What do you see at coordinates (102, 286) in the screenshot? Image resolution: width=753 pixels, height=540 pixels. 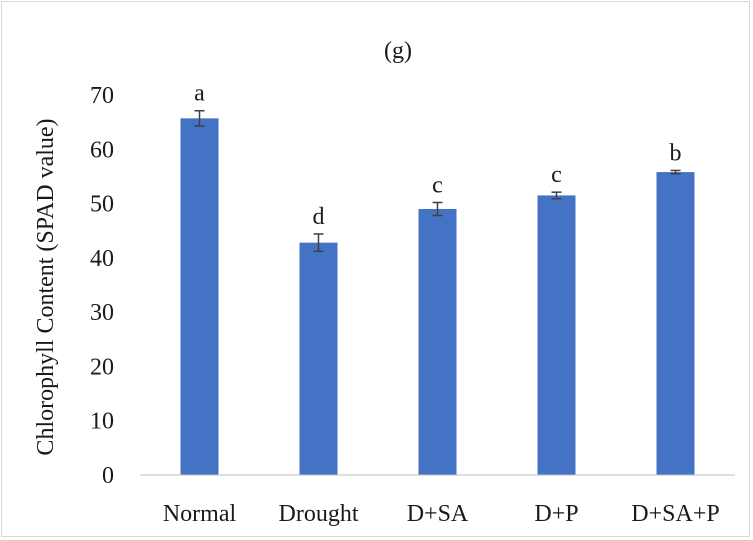 I see `y-axis-ticks: 0 10 20 30 40 50 60 70` at bounding box center [102, 286].